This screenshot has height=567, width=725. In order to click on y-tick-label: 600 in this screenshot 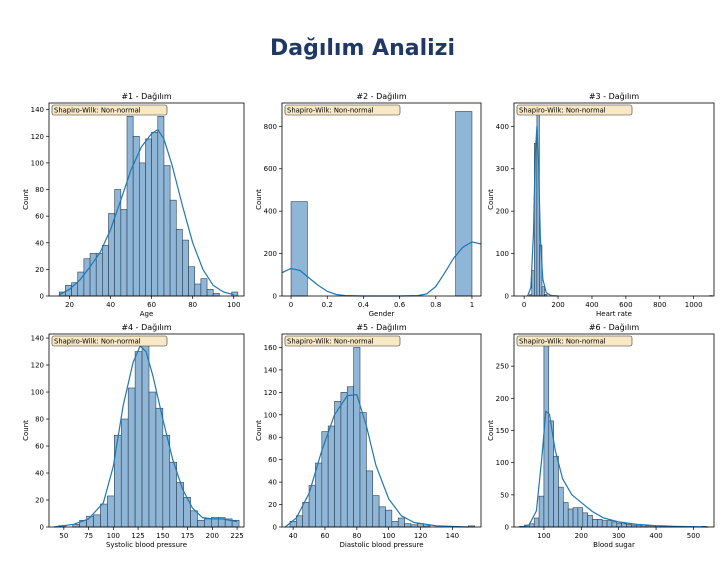, I will do `click(270, 169)`.